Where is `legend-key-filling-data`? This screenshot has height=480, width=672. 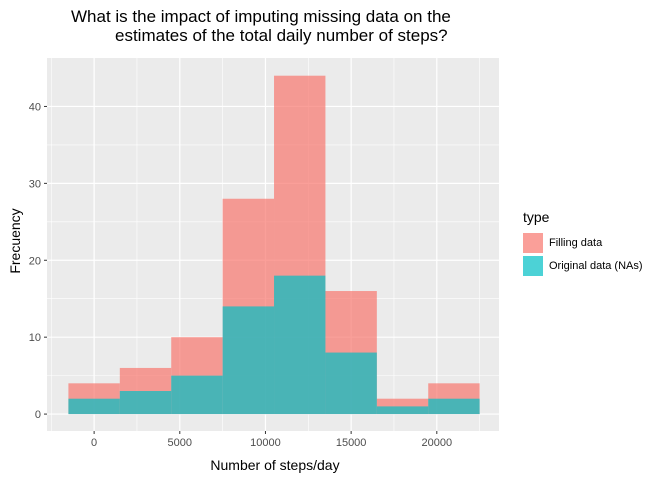 legend-key-filling-data is located at coordinates (533, 242).